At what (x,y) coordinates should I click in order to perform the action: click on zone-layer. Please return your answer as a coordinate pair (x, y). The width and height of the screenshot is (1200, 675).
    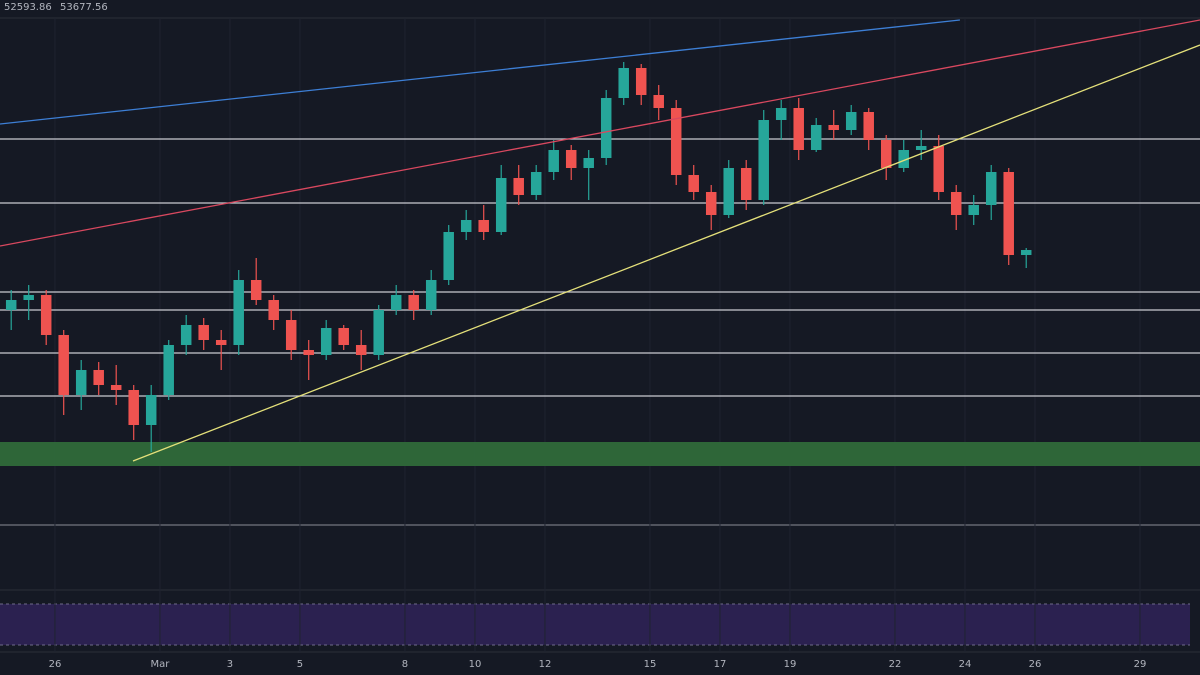
    Looking at the image, I should click on (600, 454).